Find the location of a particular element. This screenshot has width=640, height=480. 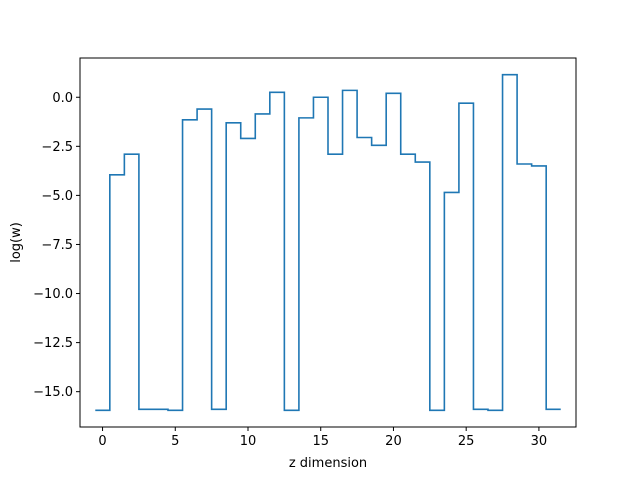

y-tick-label: −2.5 is located at coordinates (57, 147).